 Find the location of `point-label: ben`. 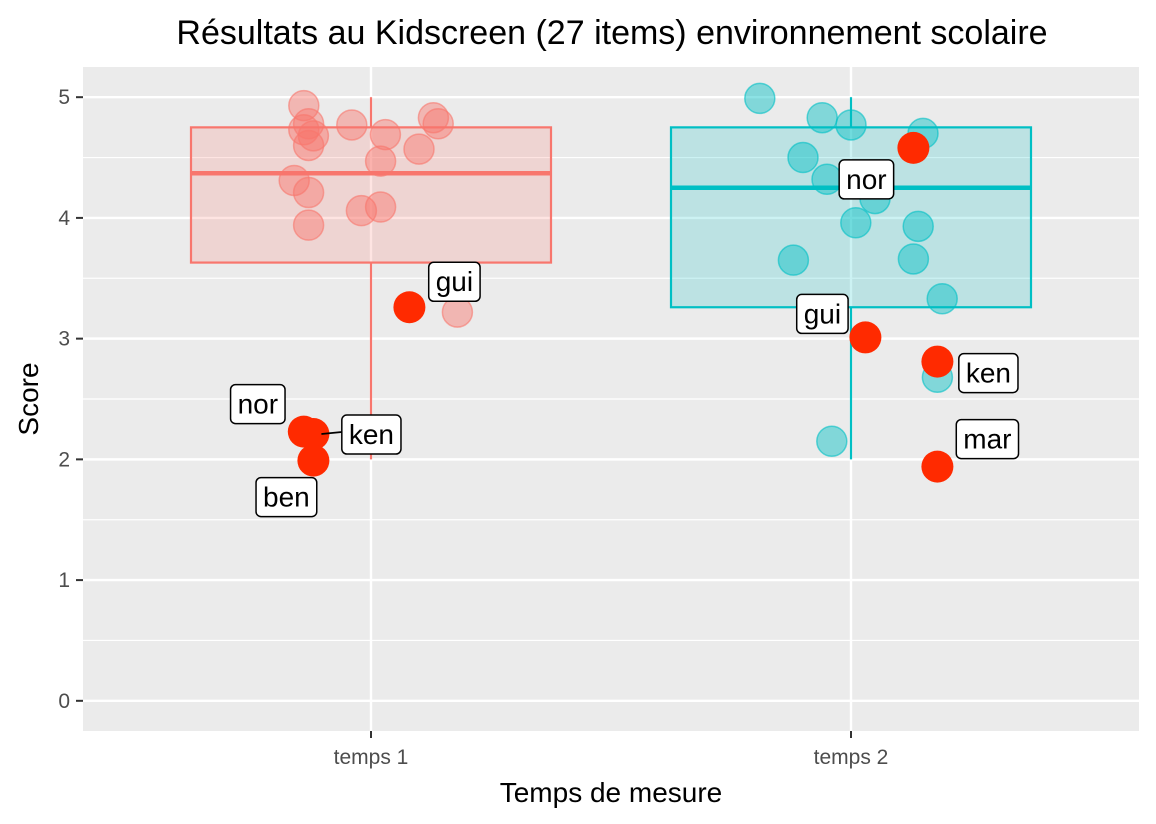

point-label: ben is located at coordinates (286, 497).